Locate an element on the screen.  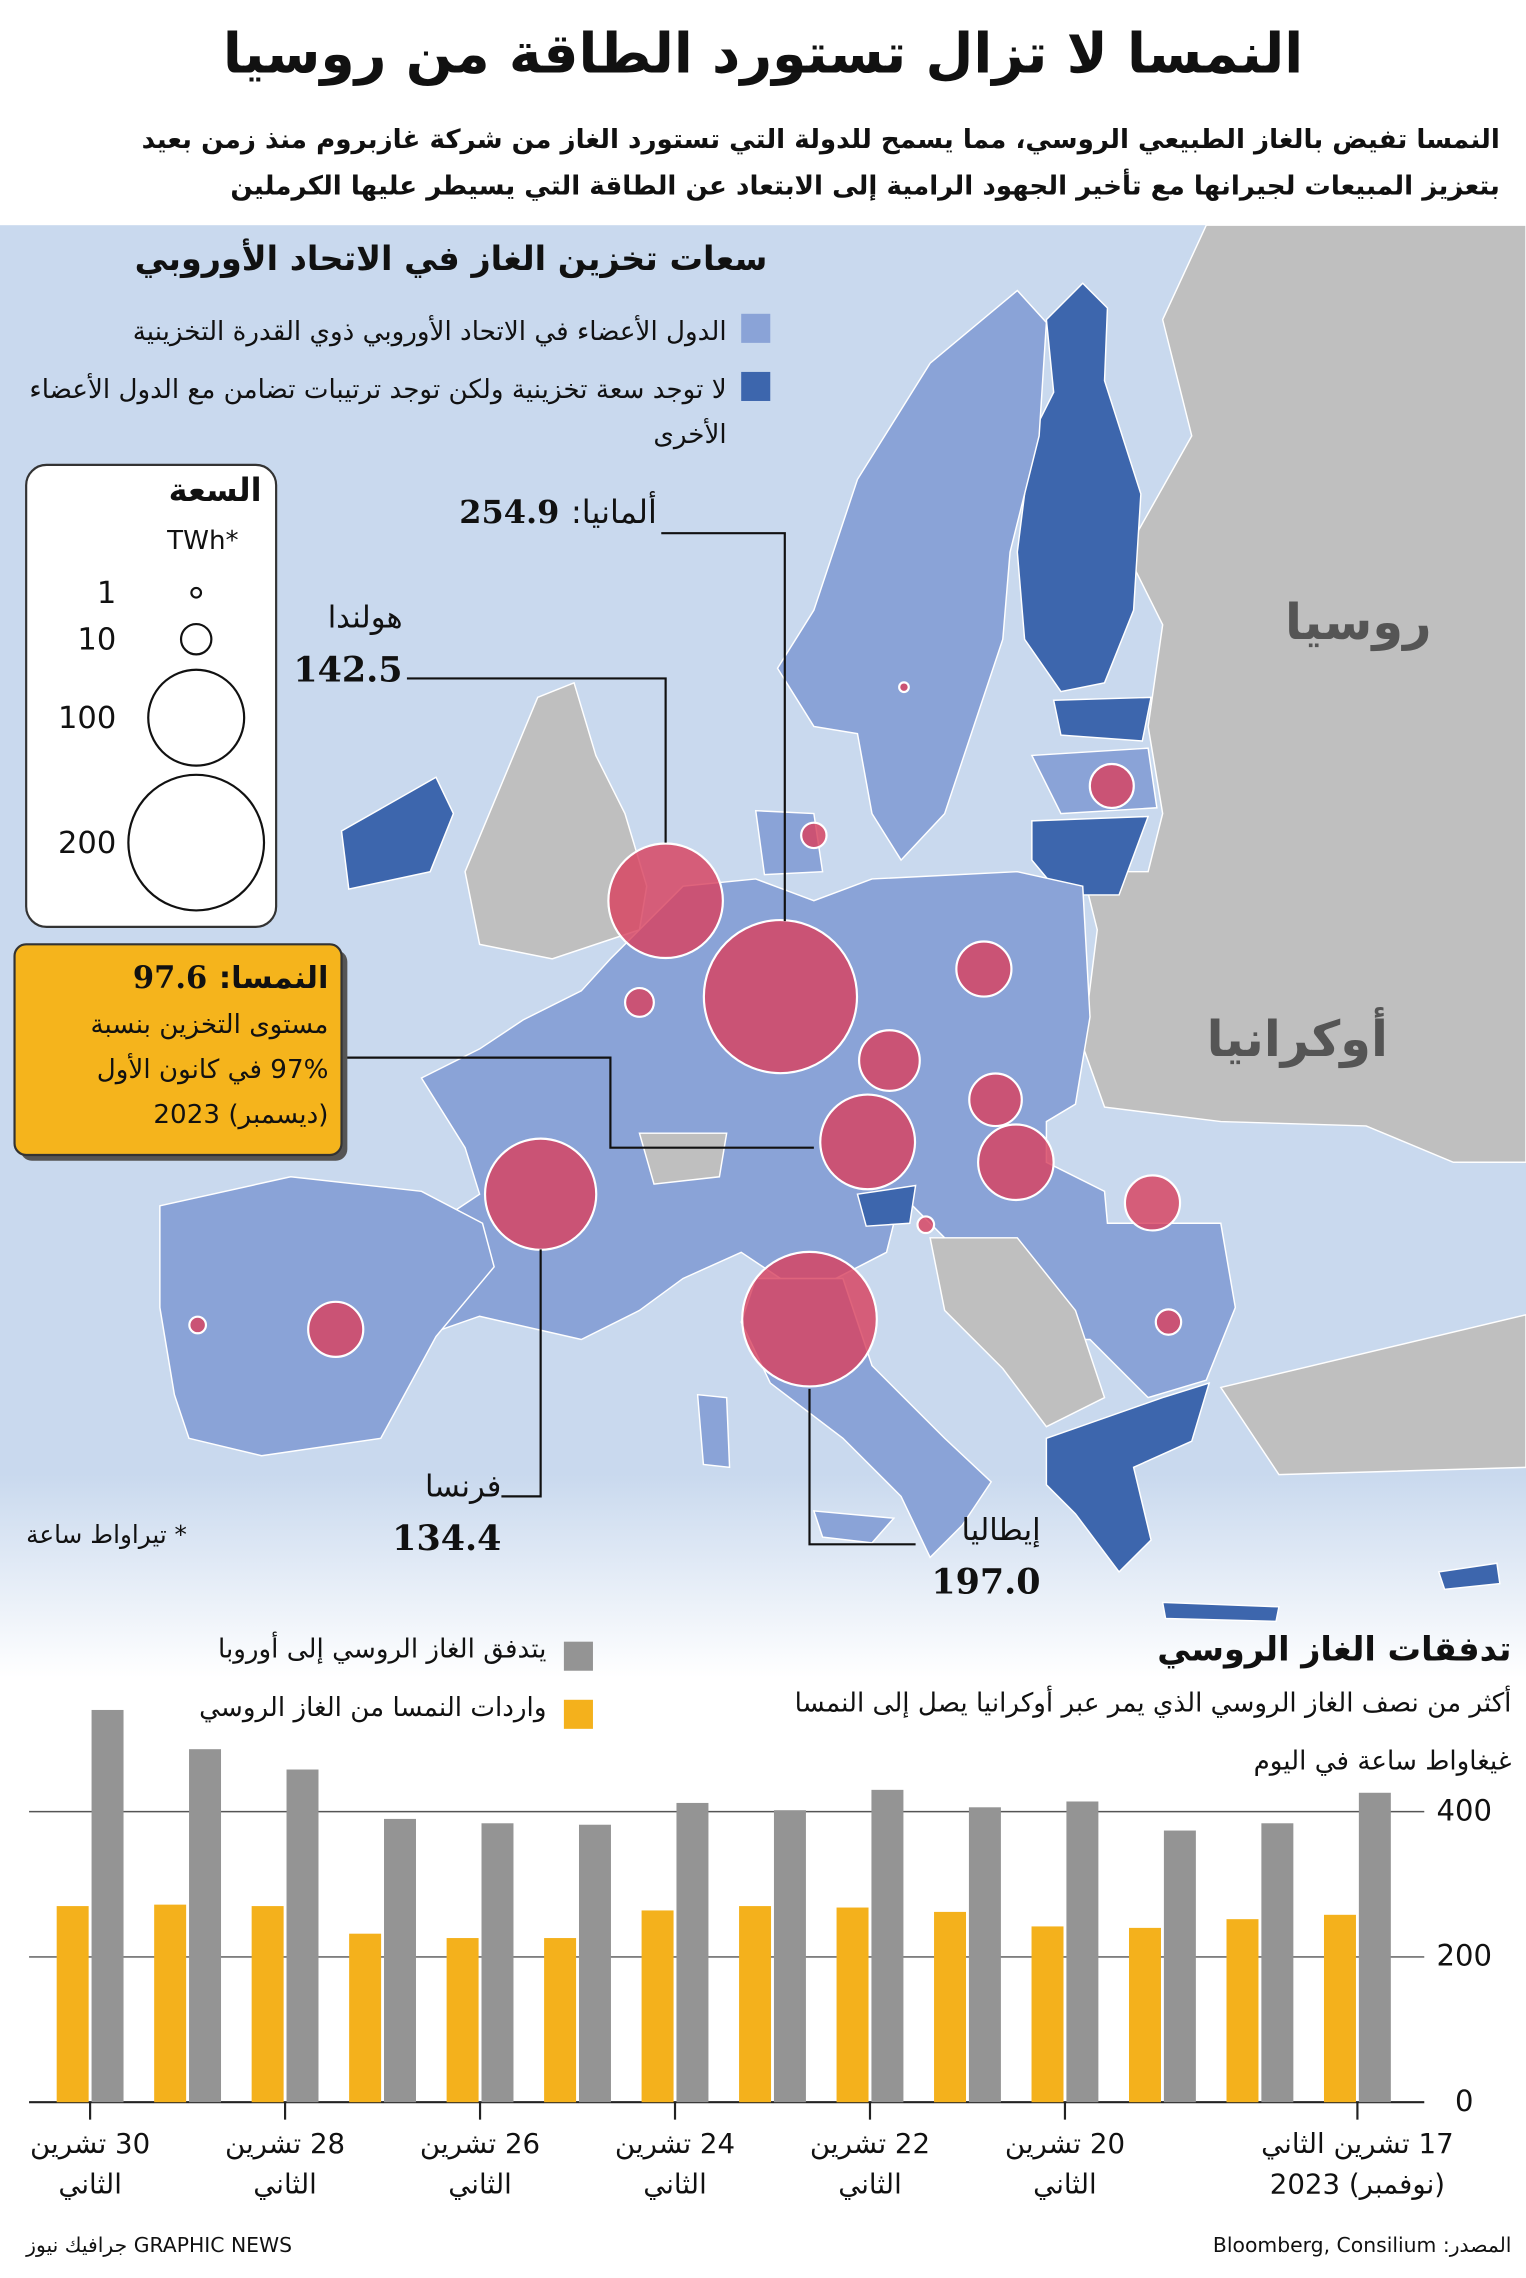
size-legend-label: 100 is located at coordinates (87, 718).